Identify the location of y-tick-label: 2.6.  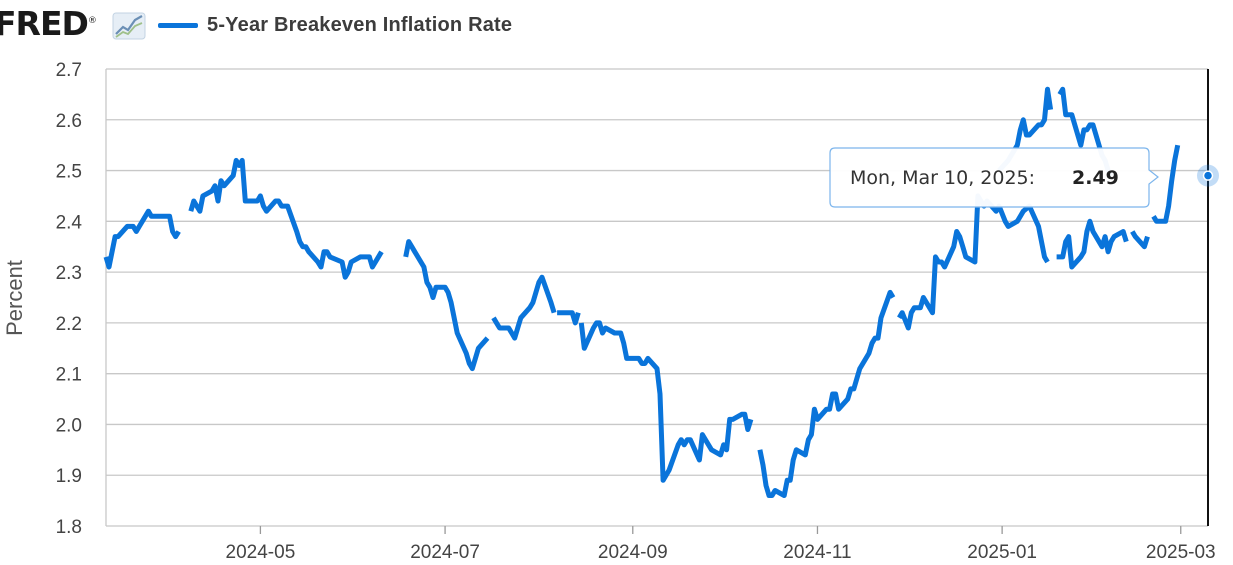
(69, 121).